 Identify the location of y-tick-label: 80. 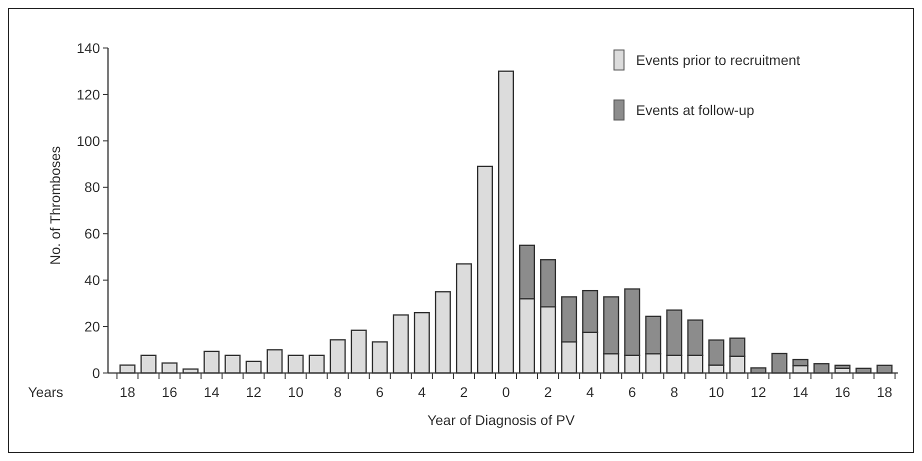
(92, 187).